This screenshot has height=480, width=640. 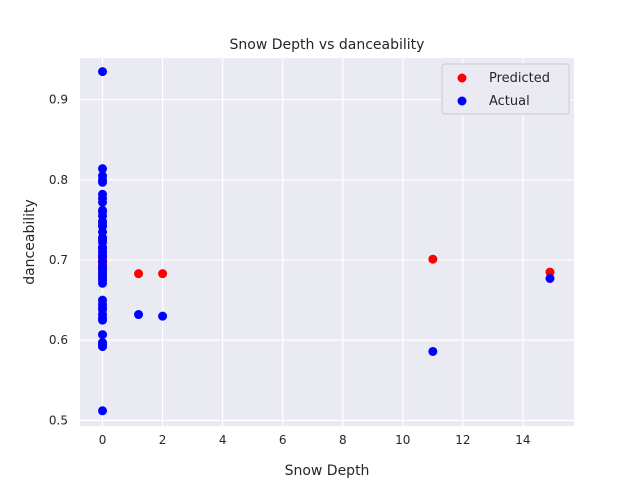 What do you see at coordinates (58, 180) in the screenshot?
I see `y-tick-label: 0.8` at bounding box center [58, 180].